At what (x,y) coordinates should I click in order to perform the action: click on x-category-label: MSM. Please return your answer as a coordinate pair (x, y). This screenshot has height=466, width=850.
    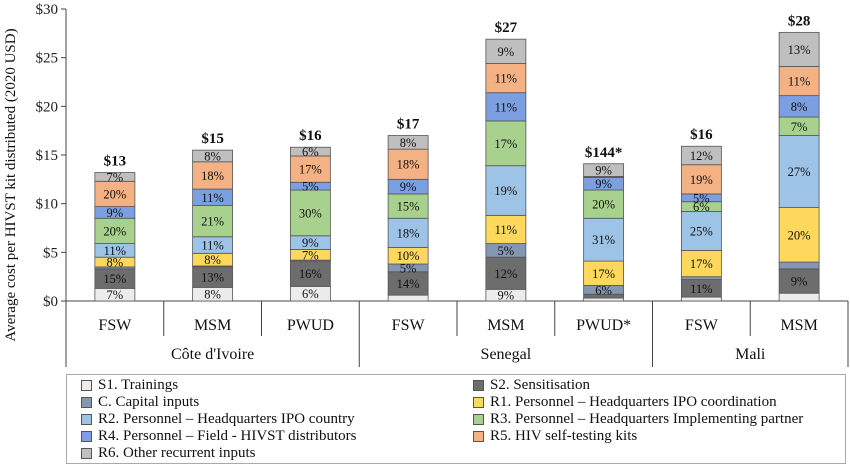
    Looking at the image, I should click on (212, 325).